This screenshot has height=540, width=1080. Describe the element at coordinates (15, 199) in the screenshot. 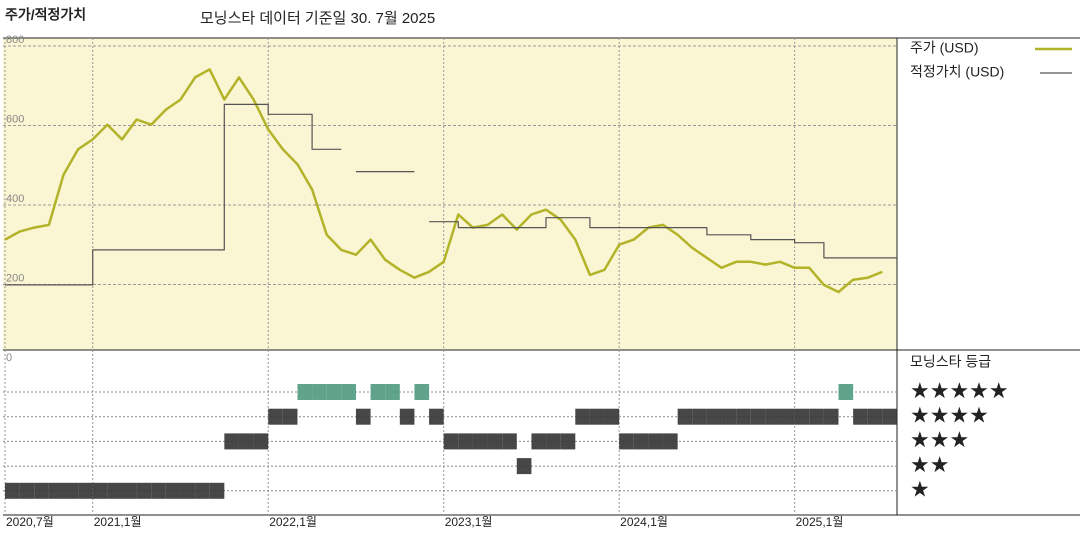

I see `y-tick-label: 400` at that location.